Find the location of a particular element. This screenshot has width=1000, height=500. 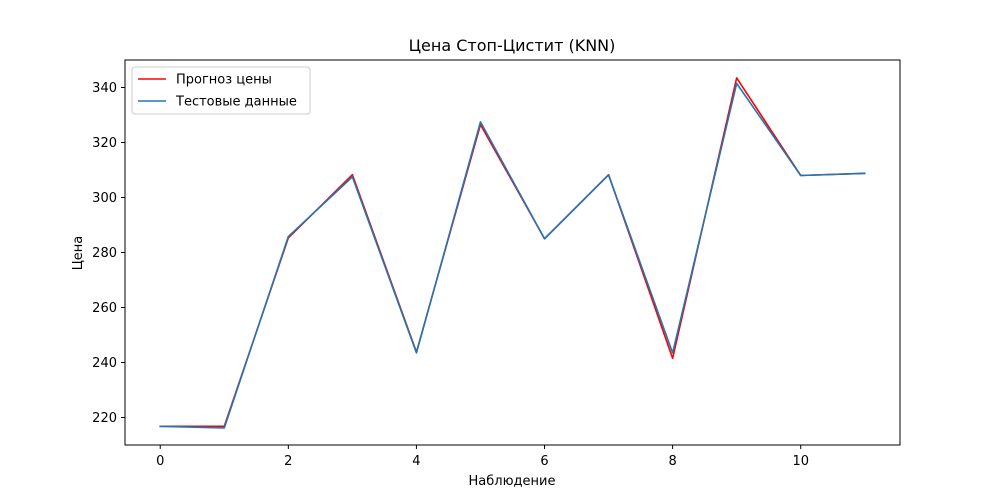

x-axis-label: Наблюдение is located at coordinates (512, 481).